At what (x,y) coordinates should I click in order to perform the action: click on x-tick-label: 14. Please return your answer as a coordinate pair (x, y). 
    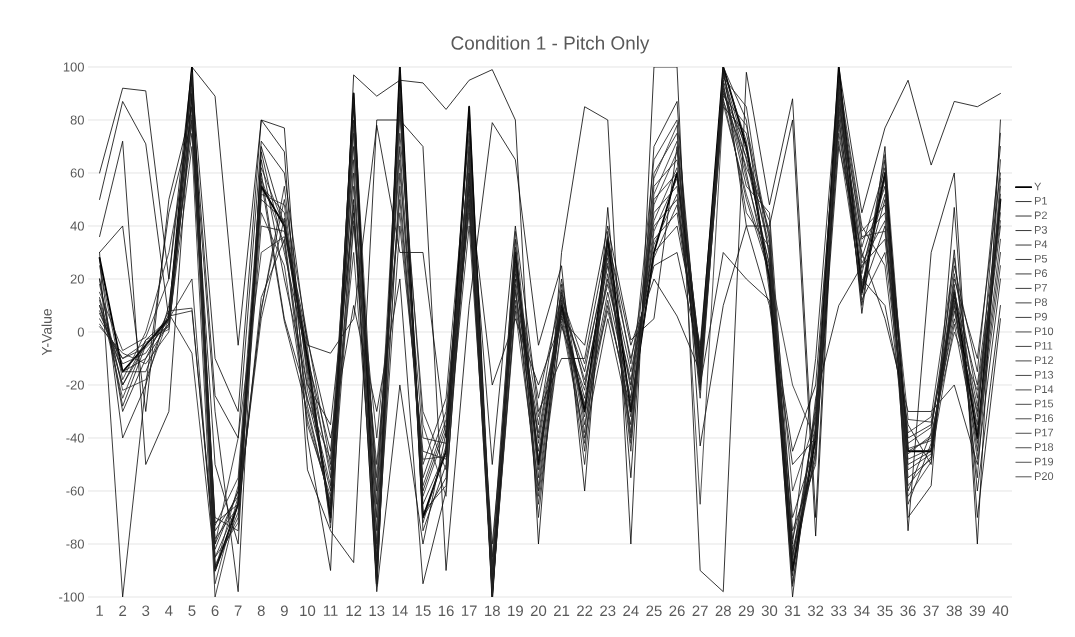
    Looking at the image, I should click on (400, 610).